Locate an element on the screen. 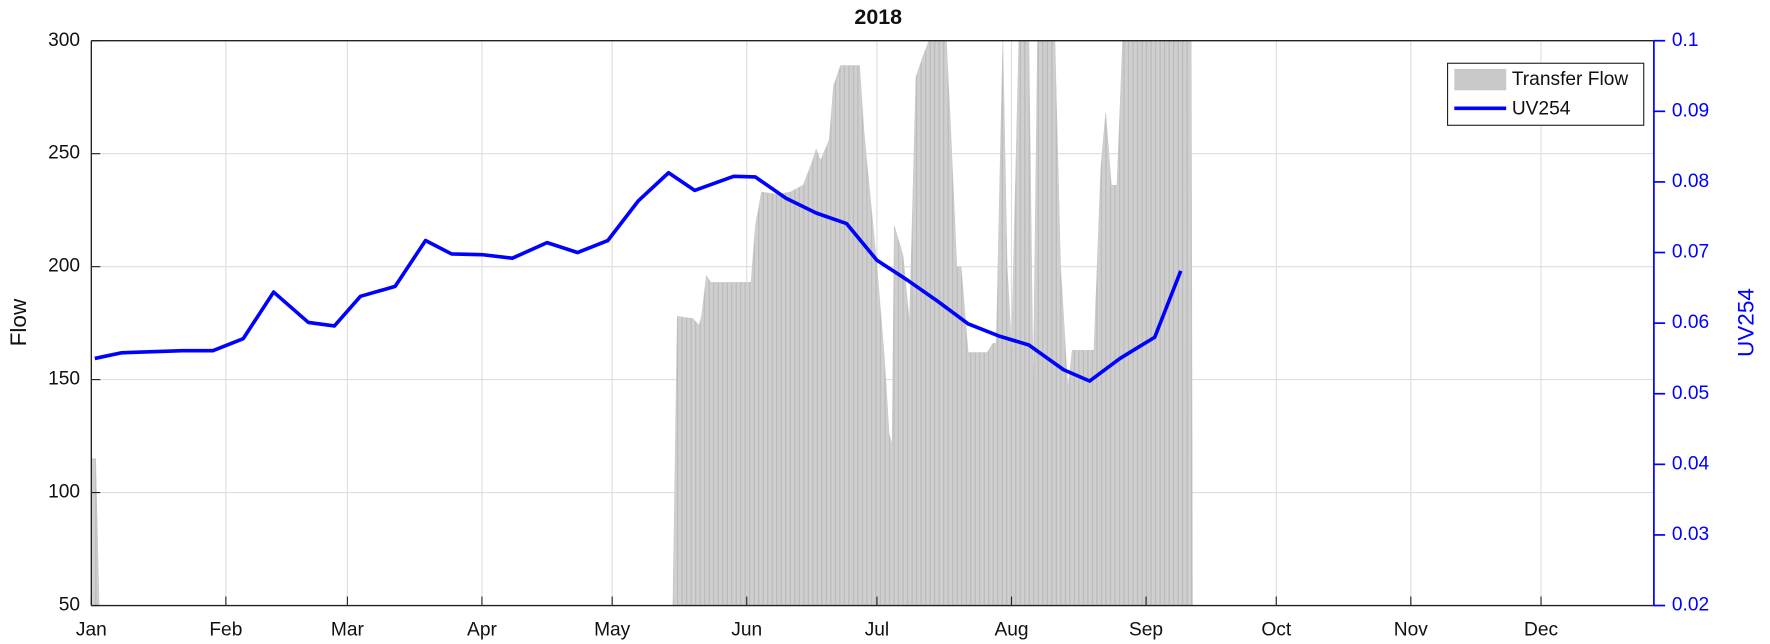 The height and width of the screenshot is (644, 1770). y-tick-label: 150 is located at coordinates (64, 379).